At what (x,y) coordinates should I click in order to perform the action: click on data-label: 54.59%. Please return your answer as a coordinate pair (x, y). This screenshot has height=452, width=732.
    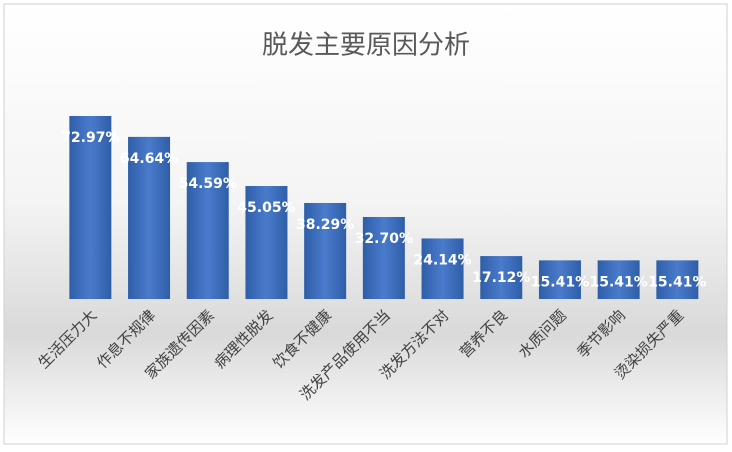
    Looking at the image, I should click on (208, 184).